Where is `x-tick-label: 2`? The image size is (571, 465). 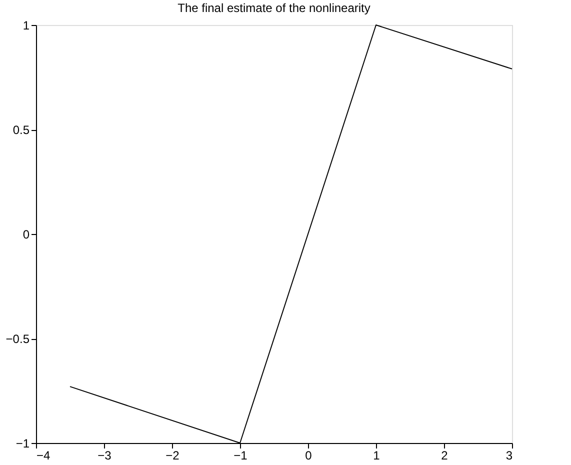
x-tick-label: 2 is located at coordinates (444, 455).